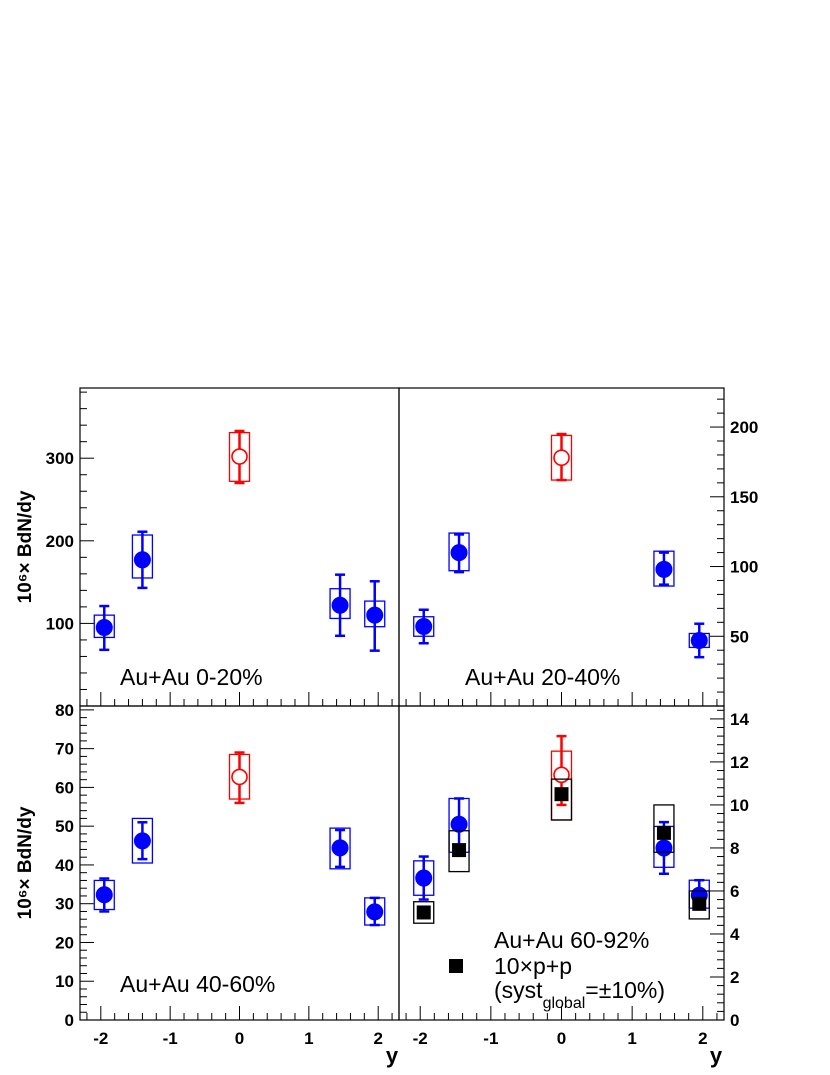 This screenshot has width=830, height=1075. What do you see at coordinates (64, 942) in the screenshot?
I see `y-tick-label: 20` at bounding box center [64, 942].